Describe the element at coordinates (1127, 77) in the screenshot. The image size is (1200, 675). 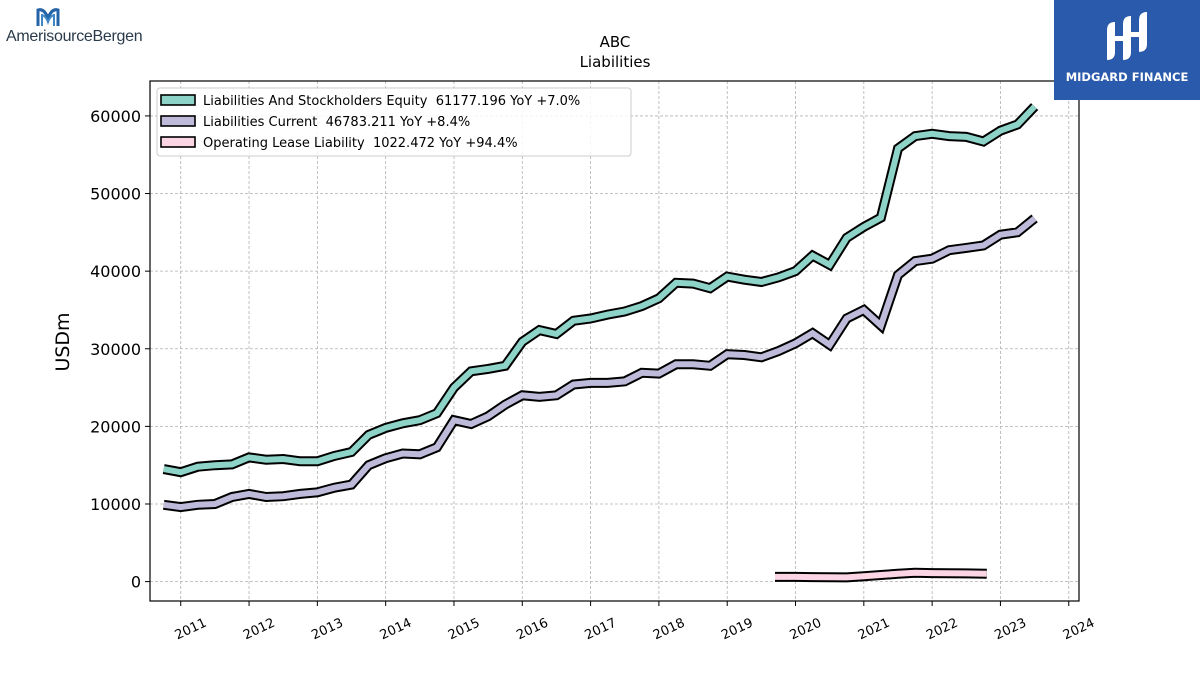
I see `brand-logo-text: MIDGARD FINANCE` at that location.